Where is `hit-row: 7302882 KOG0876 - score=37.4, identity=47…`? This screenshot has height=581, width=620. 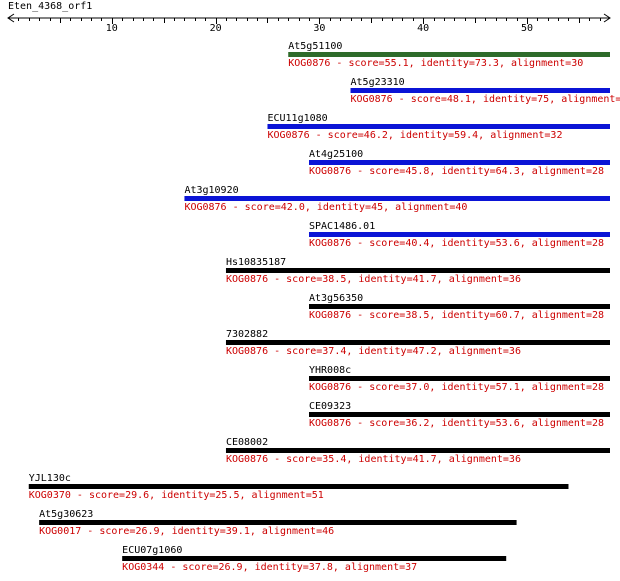
hit-row: 7302882 KOG0876 - score=37.4, identity=47… is located at coordinates (417, 343).